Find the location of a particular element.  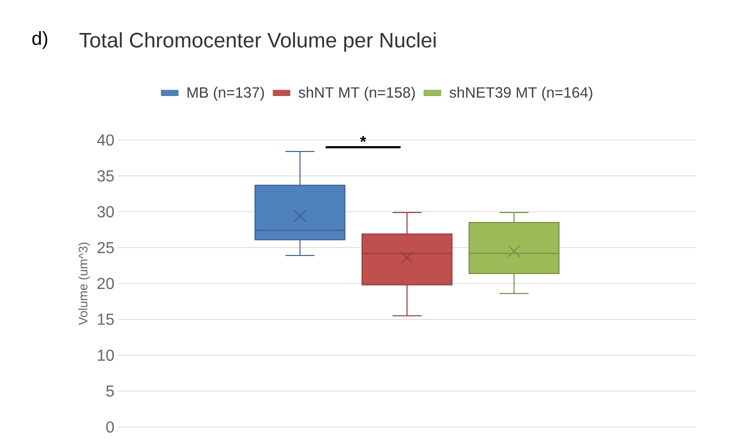

y-tick-label: 10 is located at coordinates (106, 355).